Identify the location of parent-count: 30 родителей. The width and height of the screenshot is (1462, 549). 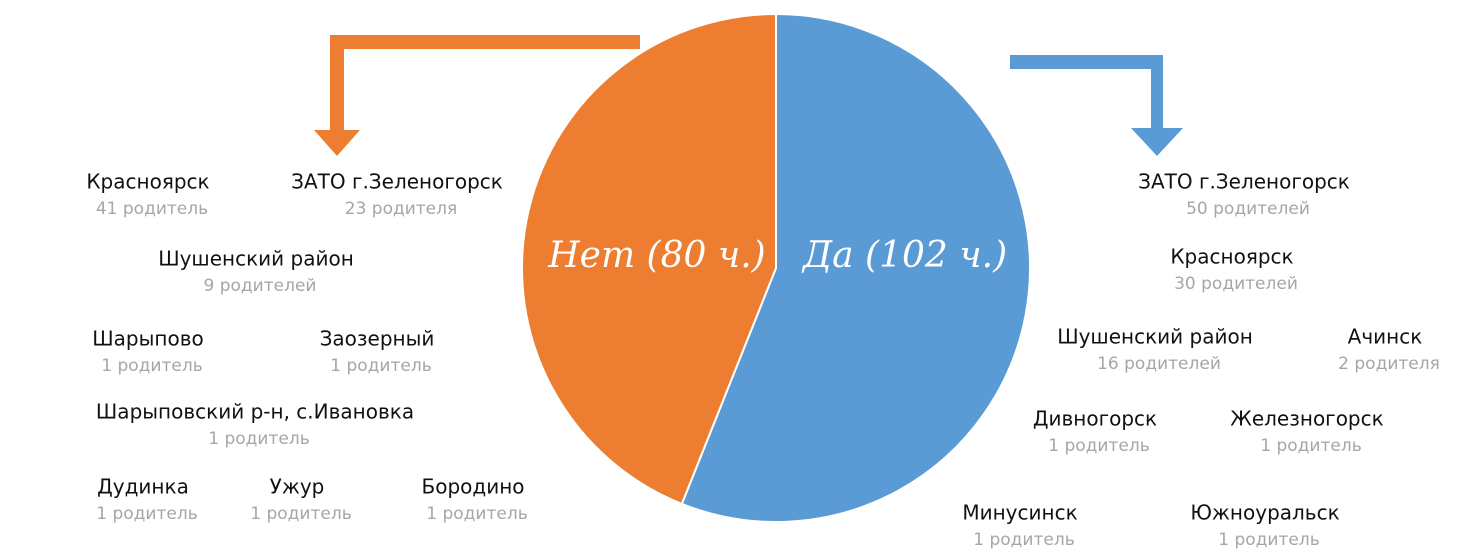
(1236, 284).